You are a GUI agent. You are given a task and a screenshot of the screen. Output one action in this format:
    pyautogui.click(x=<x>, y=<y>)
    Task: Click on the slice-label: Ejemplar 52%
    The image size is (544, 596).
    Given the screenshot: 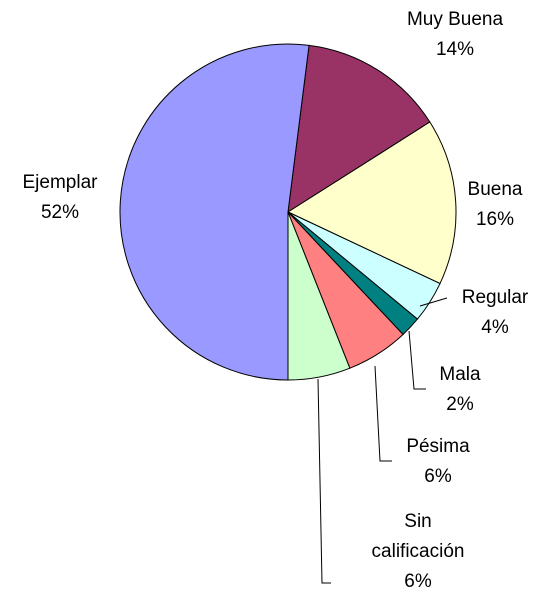 What is the action you would take?
    pyautogui.click(x=60, y=198)
    